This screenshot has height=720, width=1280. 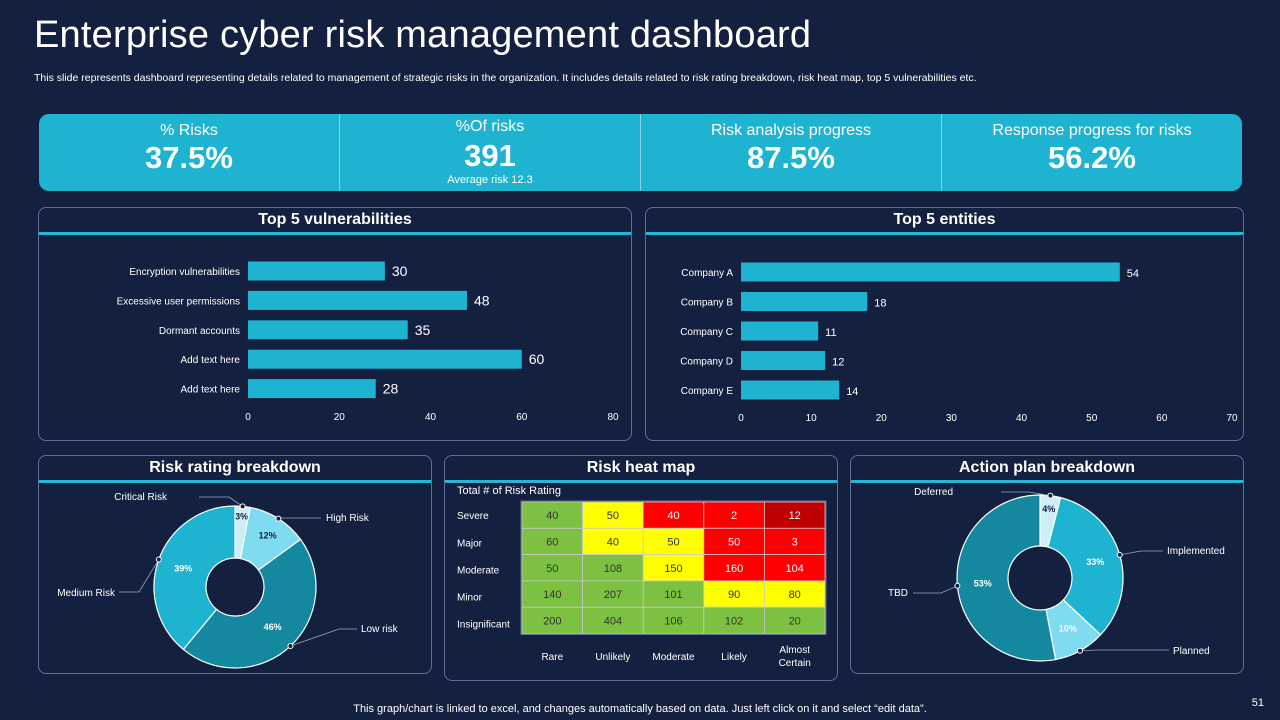 I want to click on heatmap-cell-value: 200, so click(x=552, y=621).